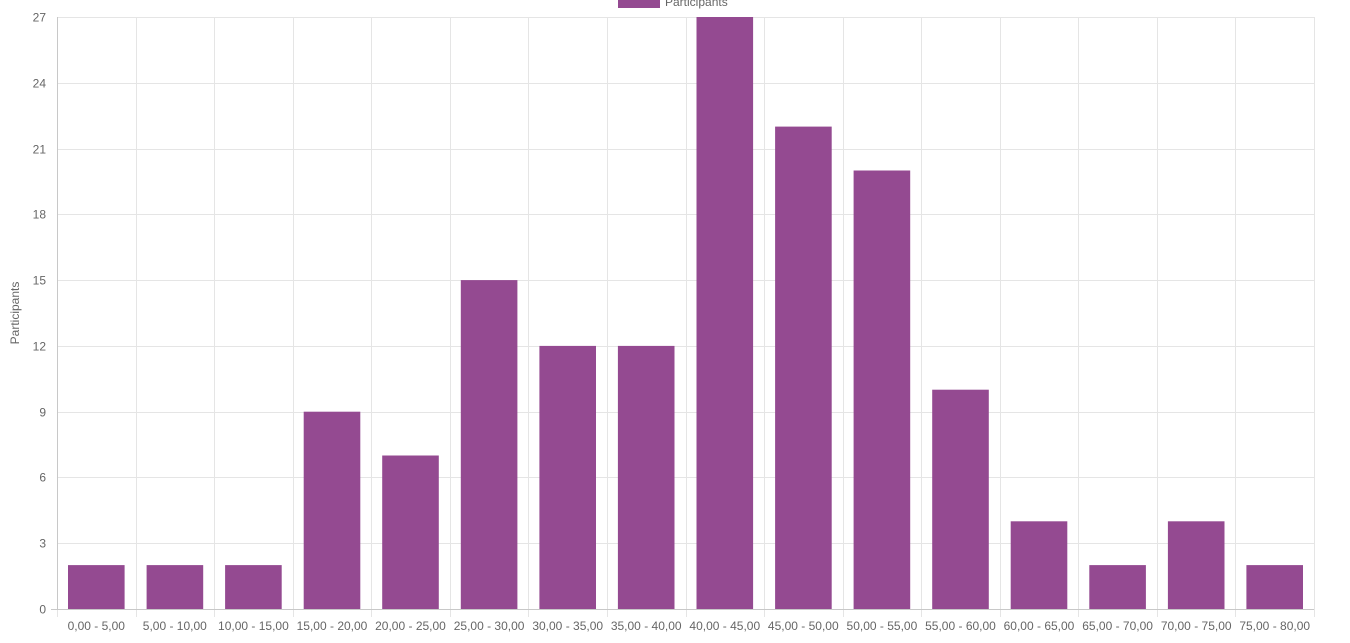  Describe the element at coordinates (639, 4) in the screenshot. I see `legend-swatch` at that location.